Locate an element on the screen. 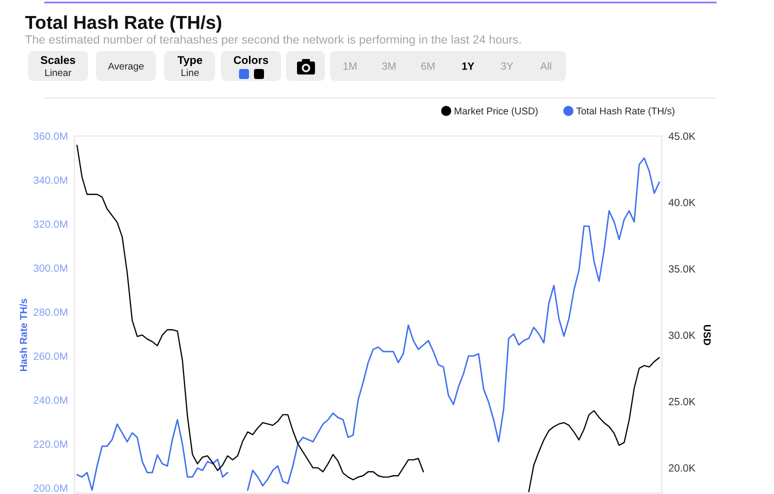 This screenshot has width=774, height=494. y2-tick-label: 45.0K is located at coordinates (682, 136).